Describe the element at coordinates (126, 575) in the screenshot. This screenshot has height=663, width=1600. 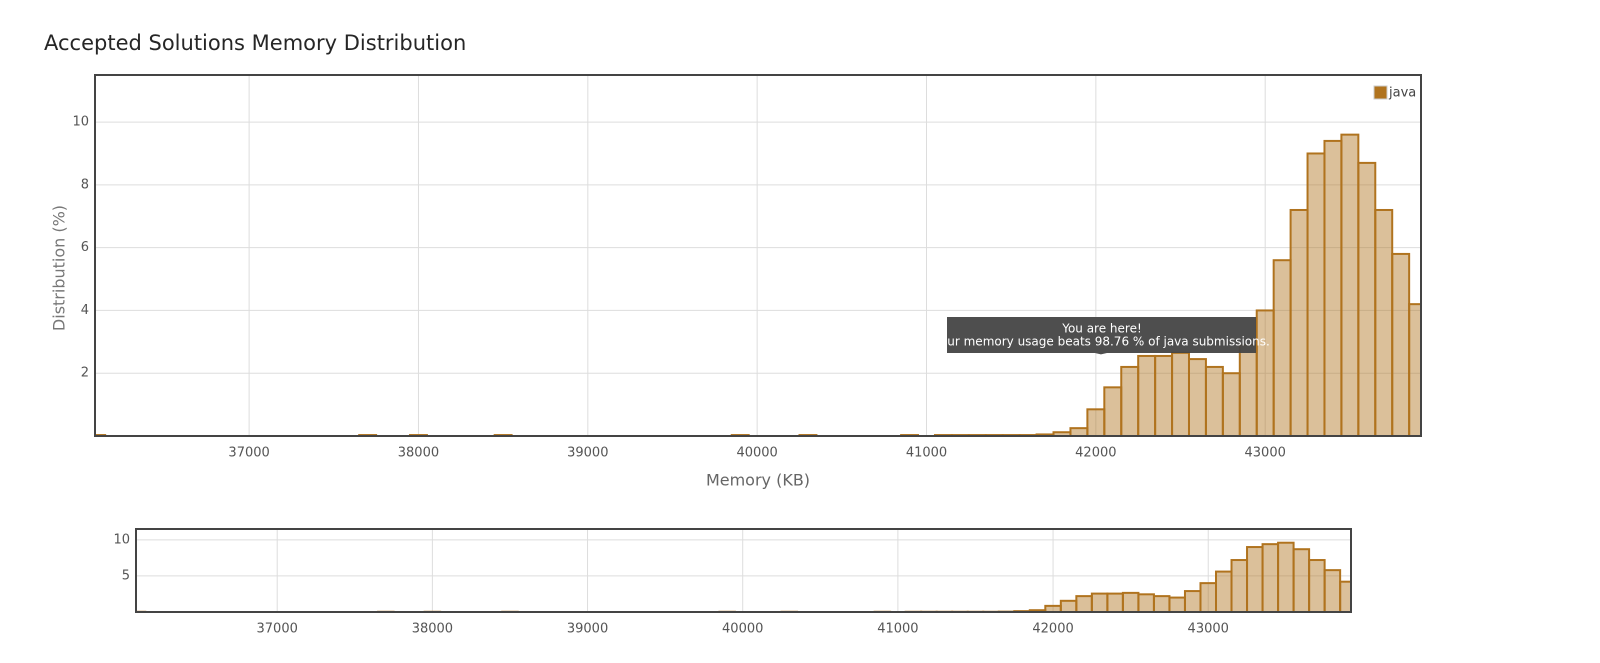
I see `y-tick-label: 5` at that location.